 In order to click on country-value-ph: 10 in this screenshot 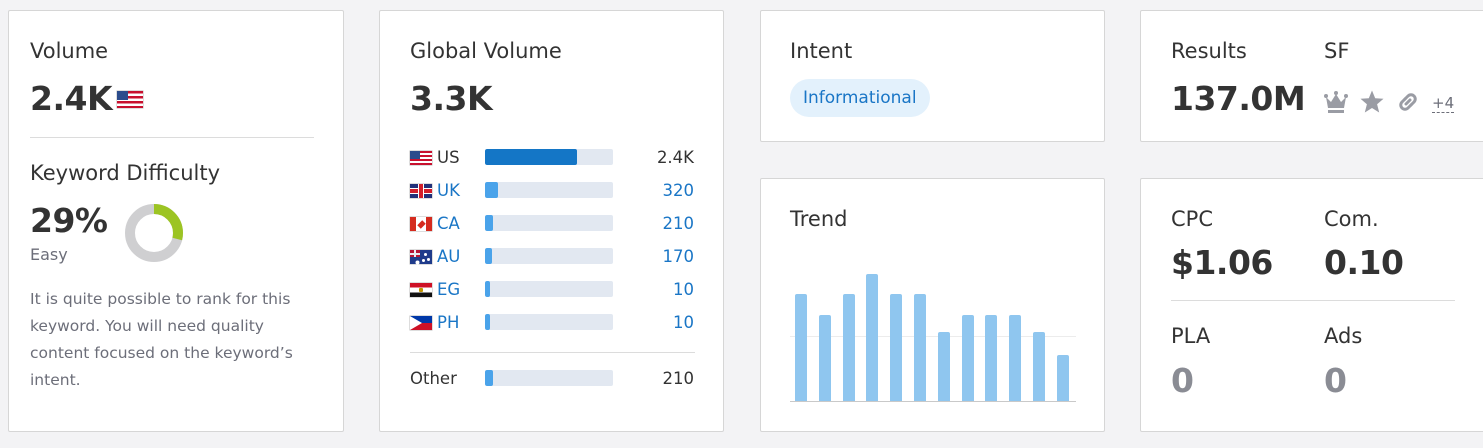, I will do `click(683, 322)`.